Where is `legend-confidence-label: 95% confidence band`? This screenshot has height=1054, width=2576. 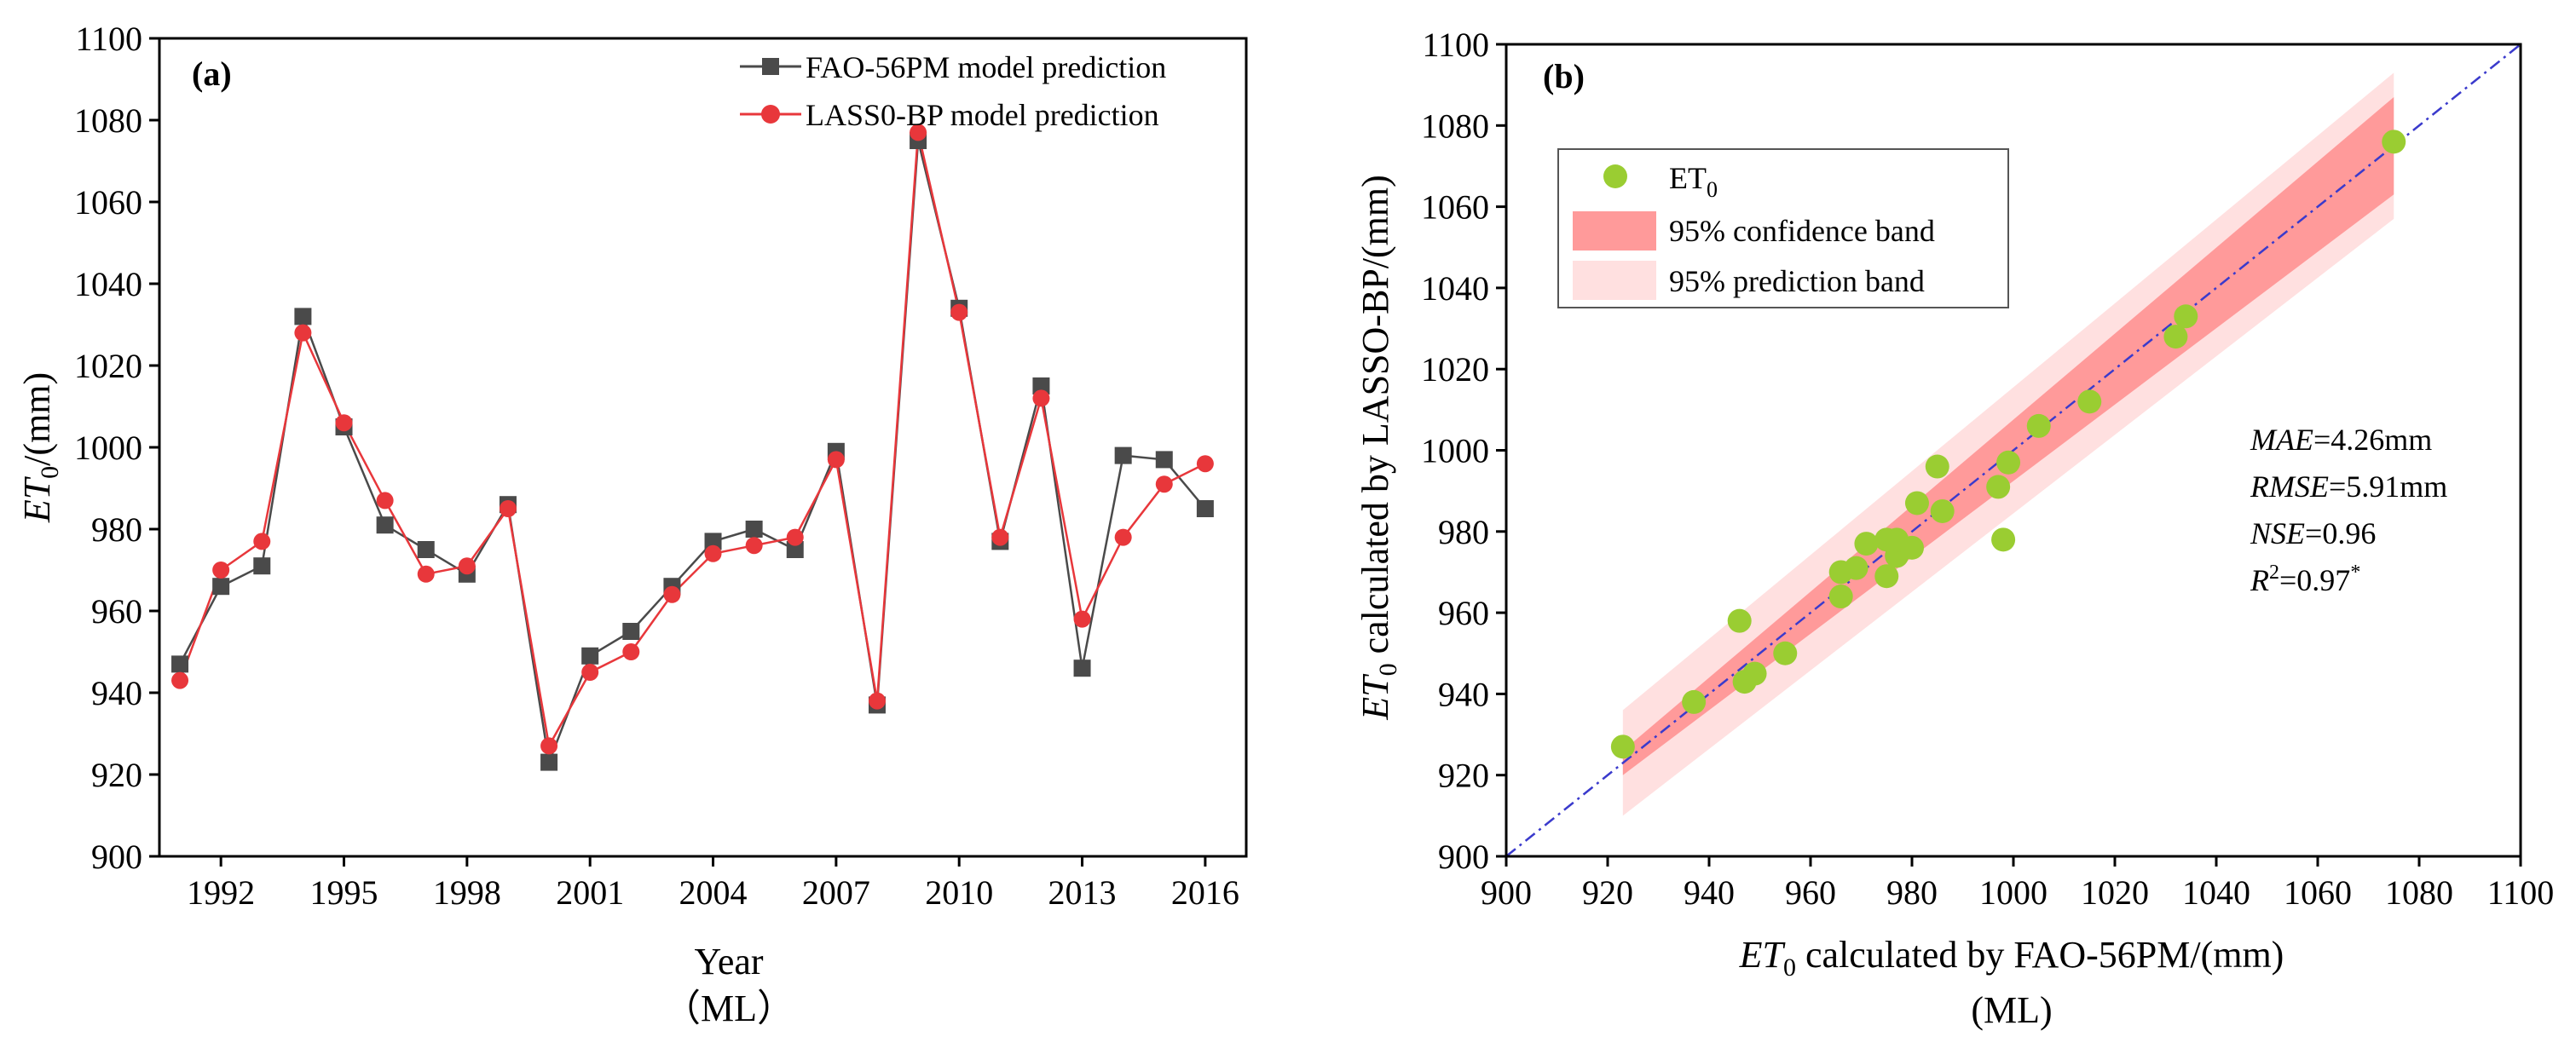
legend-confidence-label: 95% confidence band is located at coordinates (1802, 231).